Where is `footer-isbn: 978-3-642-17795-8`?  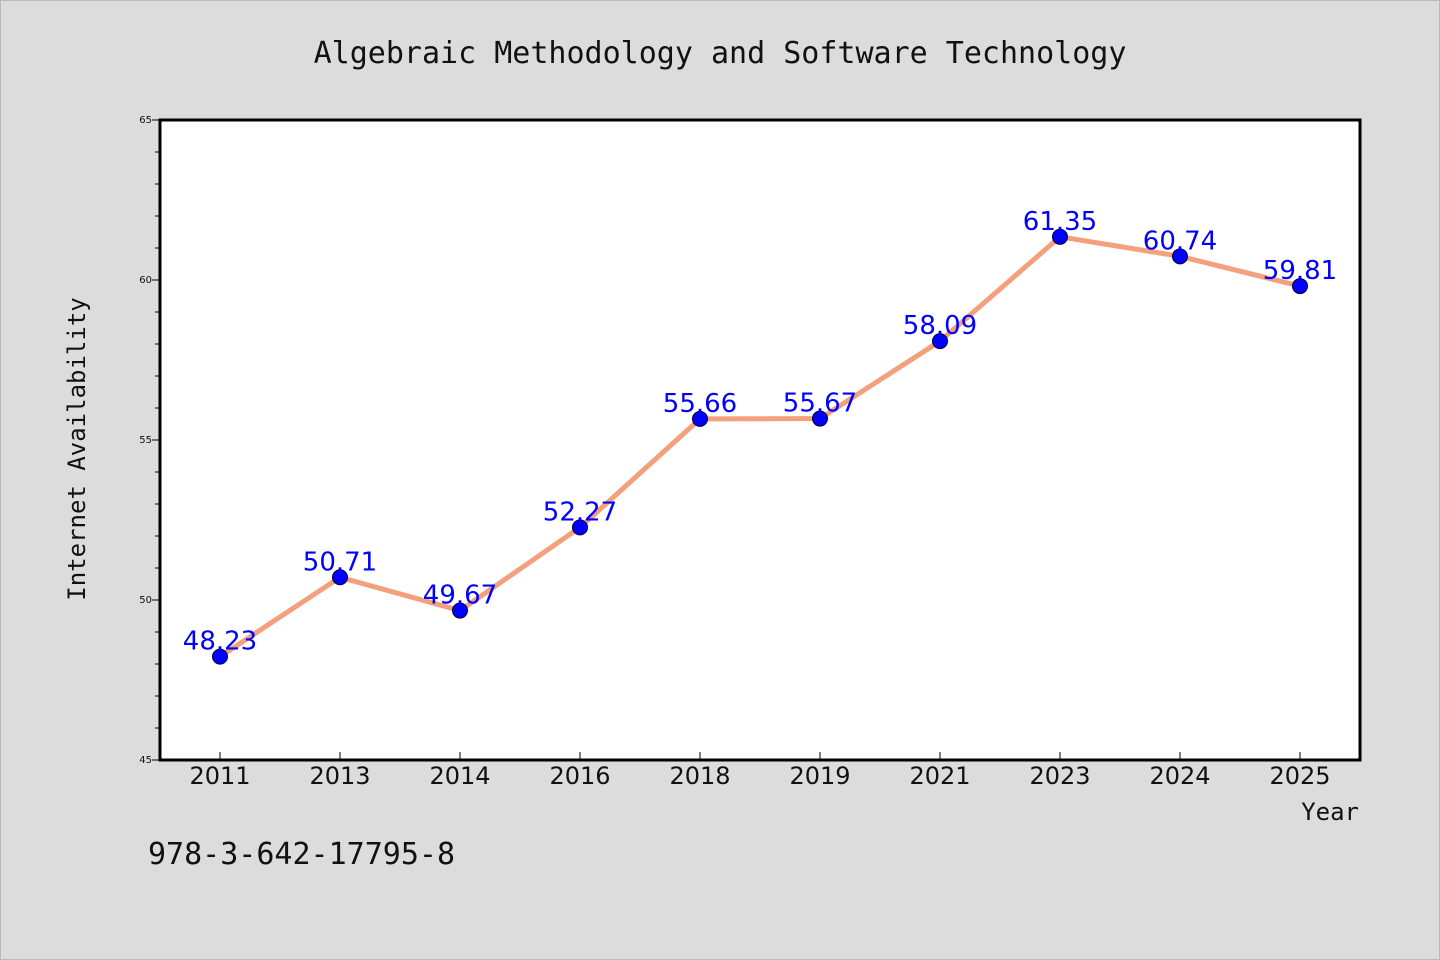 footer-isbn: 978-3-642-17795-8 is located at coordinates (301, 854).